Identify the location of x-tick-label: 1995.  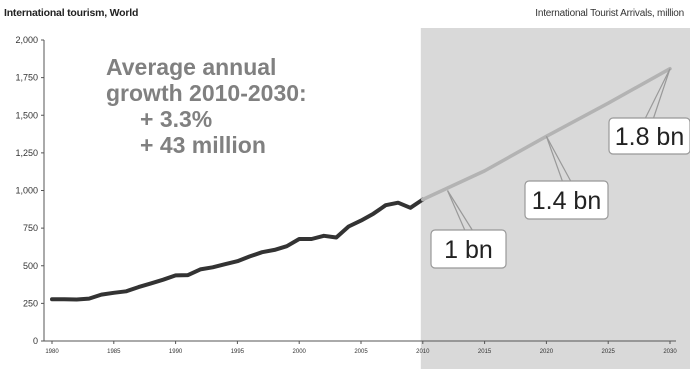
(238, 352).